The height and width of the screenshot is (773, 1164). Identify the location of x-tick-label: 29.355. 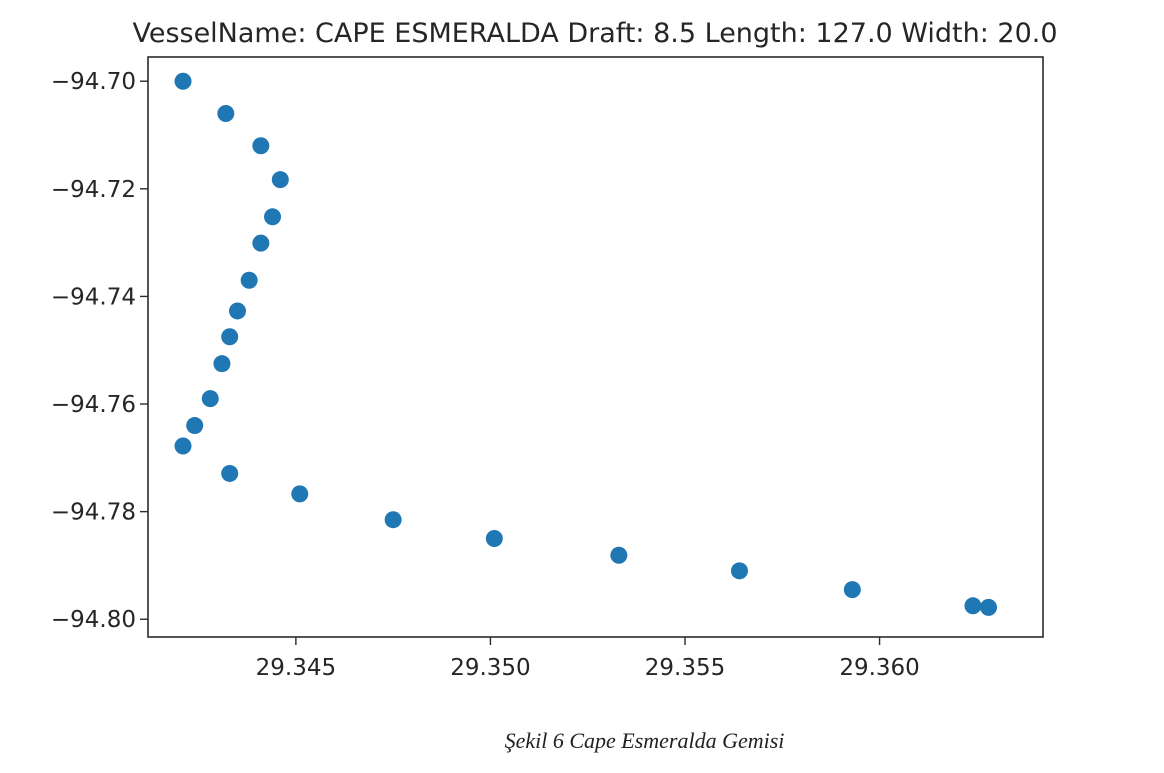
(685, 668).